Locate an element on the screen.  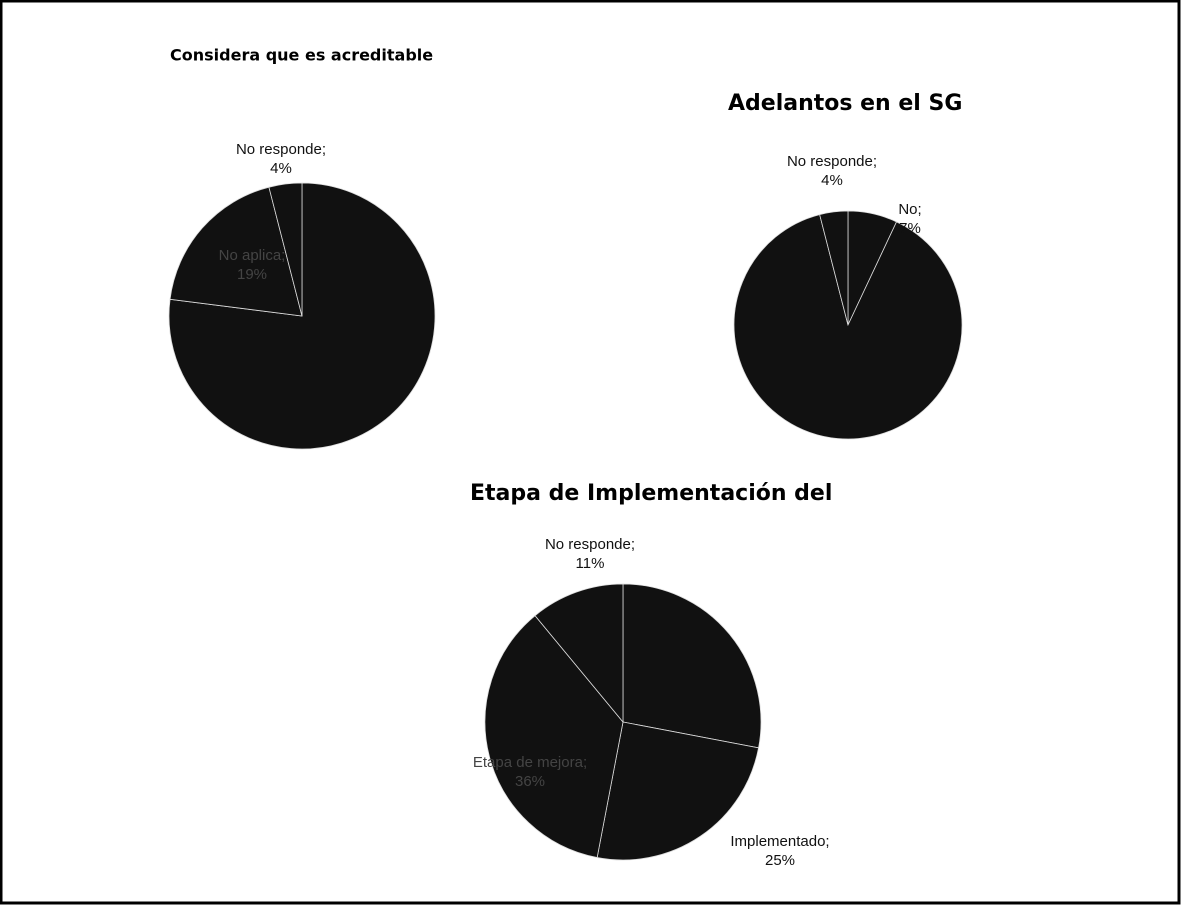
data-label: Etapa de mejora; 36% is located at coordinates (530, 772).